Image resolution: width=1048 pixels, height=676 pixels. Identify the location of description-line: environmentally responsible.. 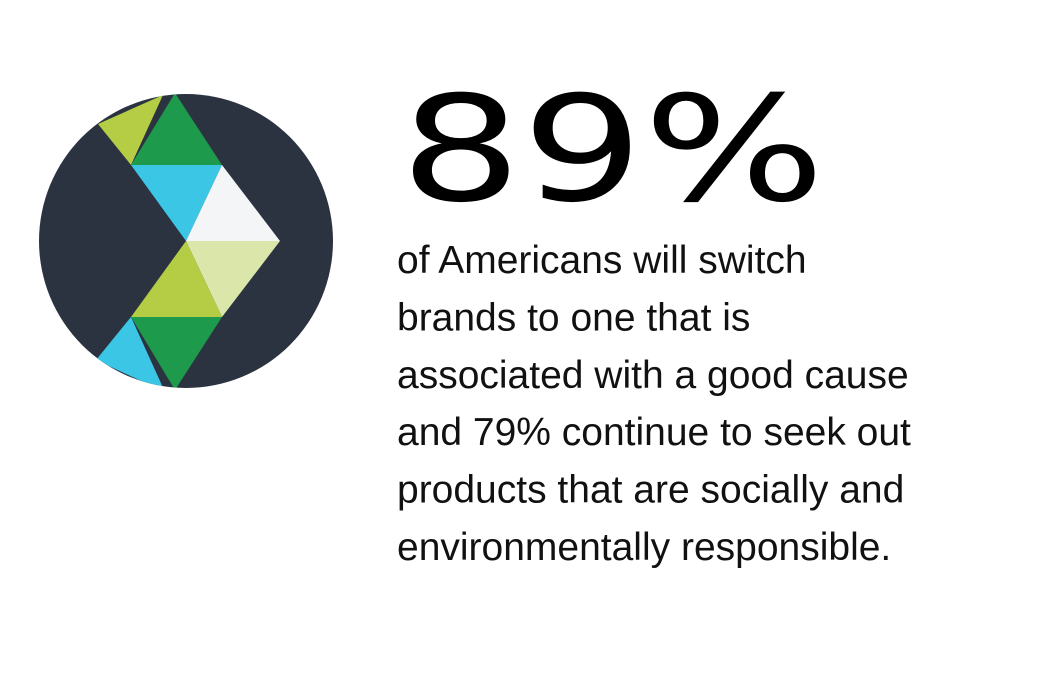
(644, 547).